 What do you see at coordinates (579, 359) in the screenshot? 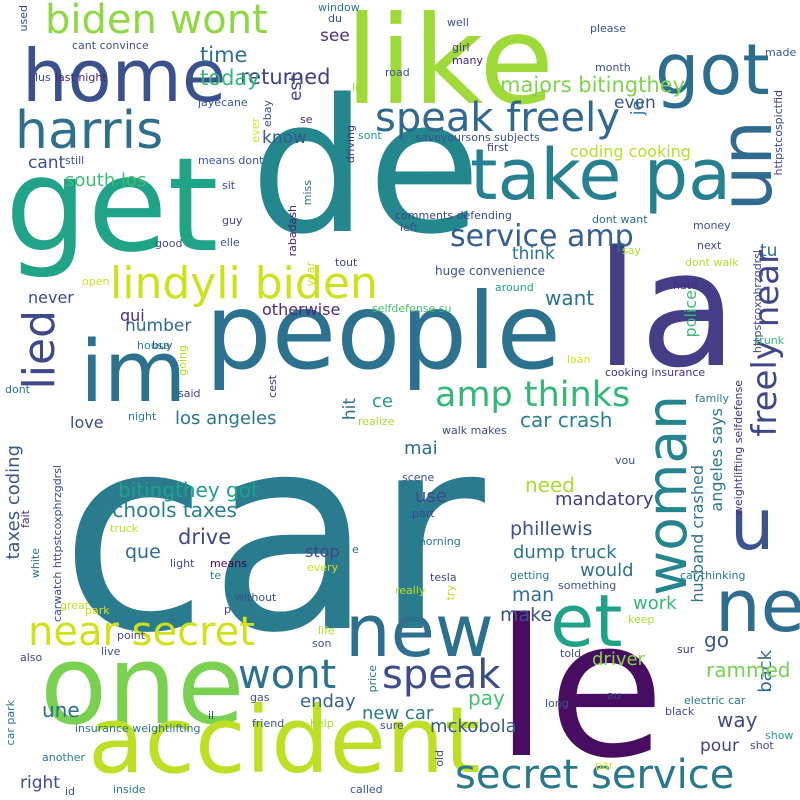
I see `word-loan: loan` at bounding box center [579, 359].